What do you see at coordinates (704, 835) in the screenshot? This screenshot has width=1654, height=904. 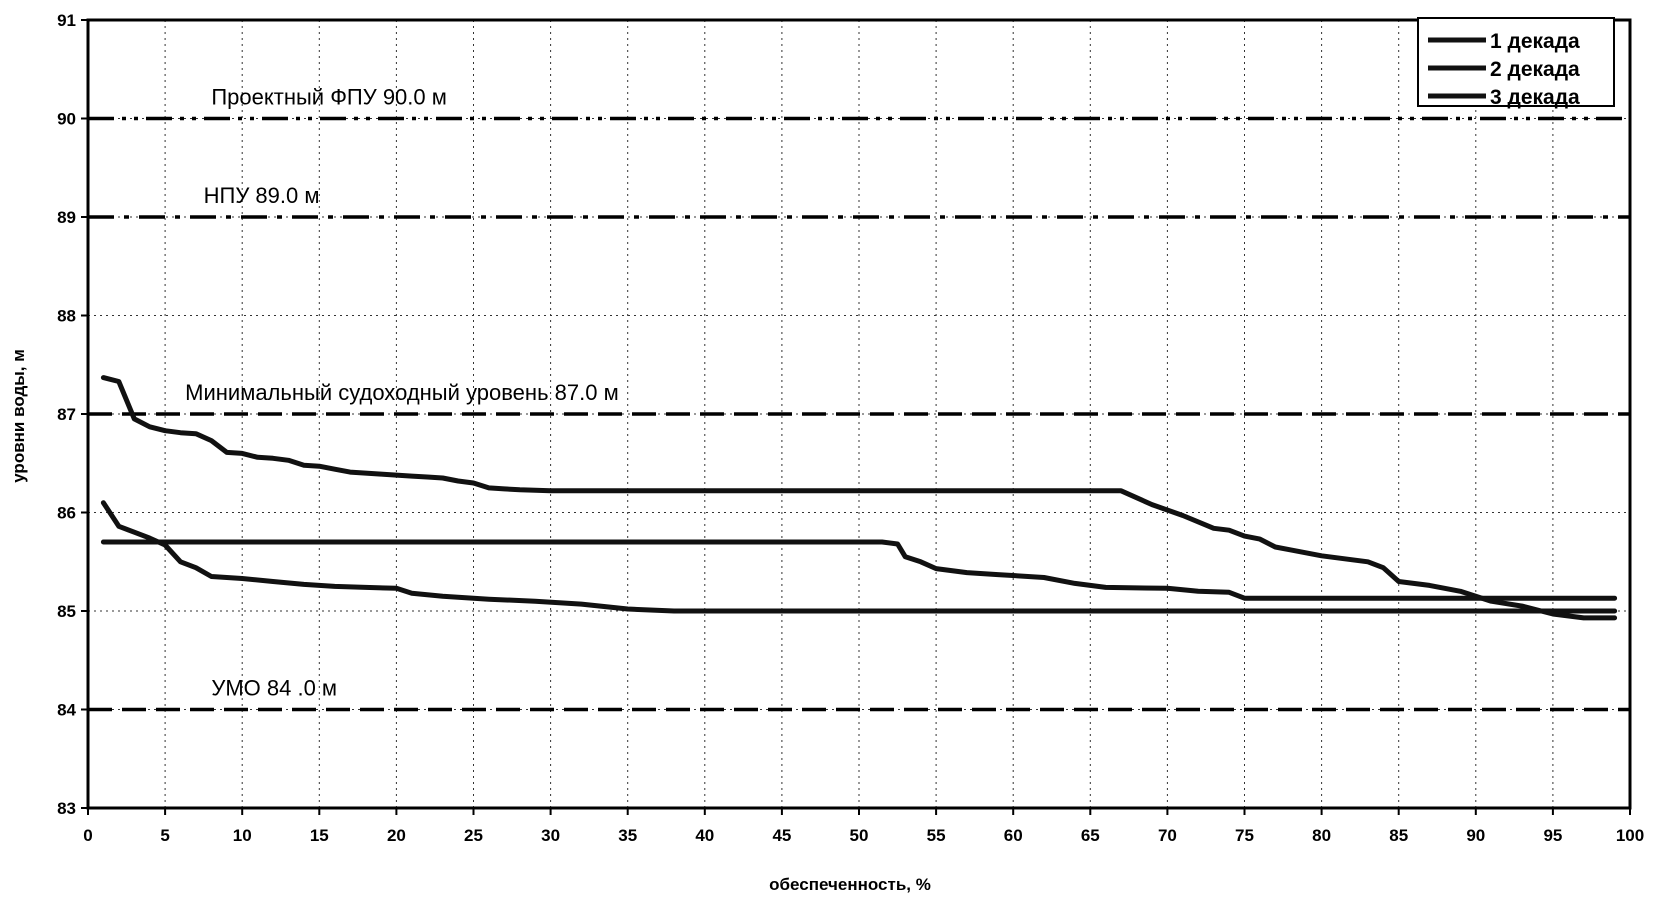 I see `x-tick-label: 40` at bounding box center [704, 835].